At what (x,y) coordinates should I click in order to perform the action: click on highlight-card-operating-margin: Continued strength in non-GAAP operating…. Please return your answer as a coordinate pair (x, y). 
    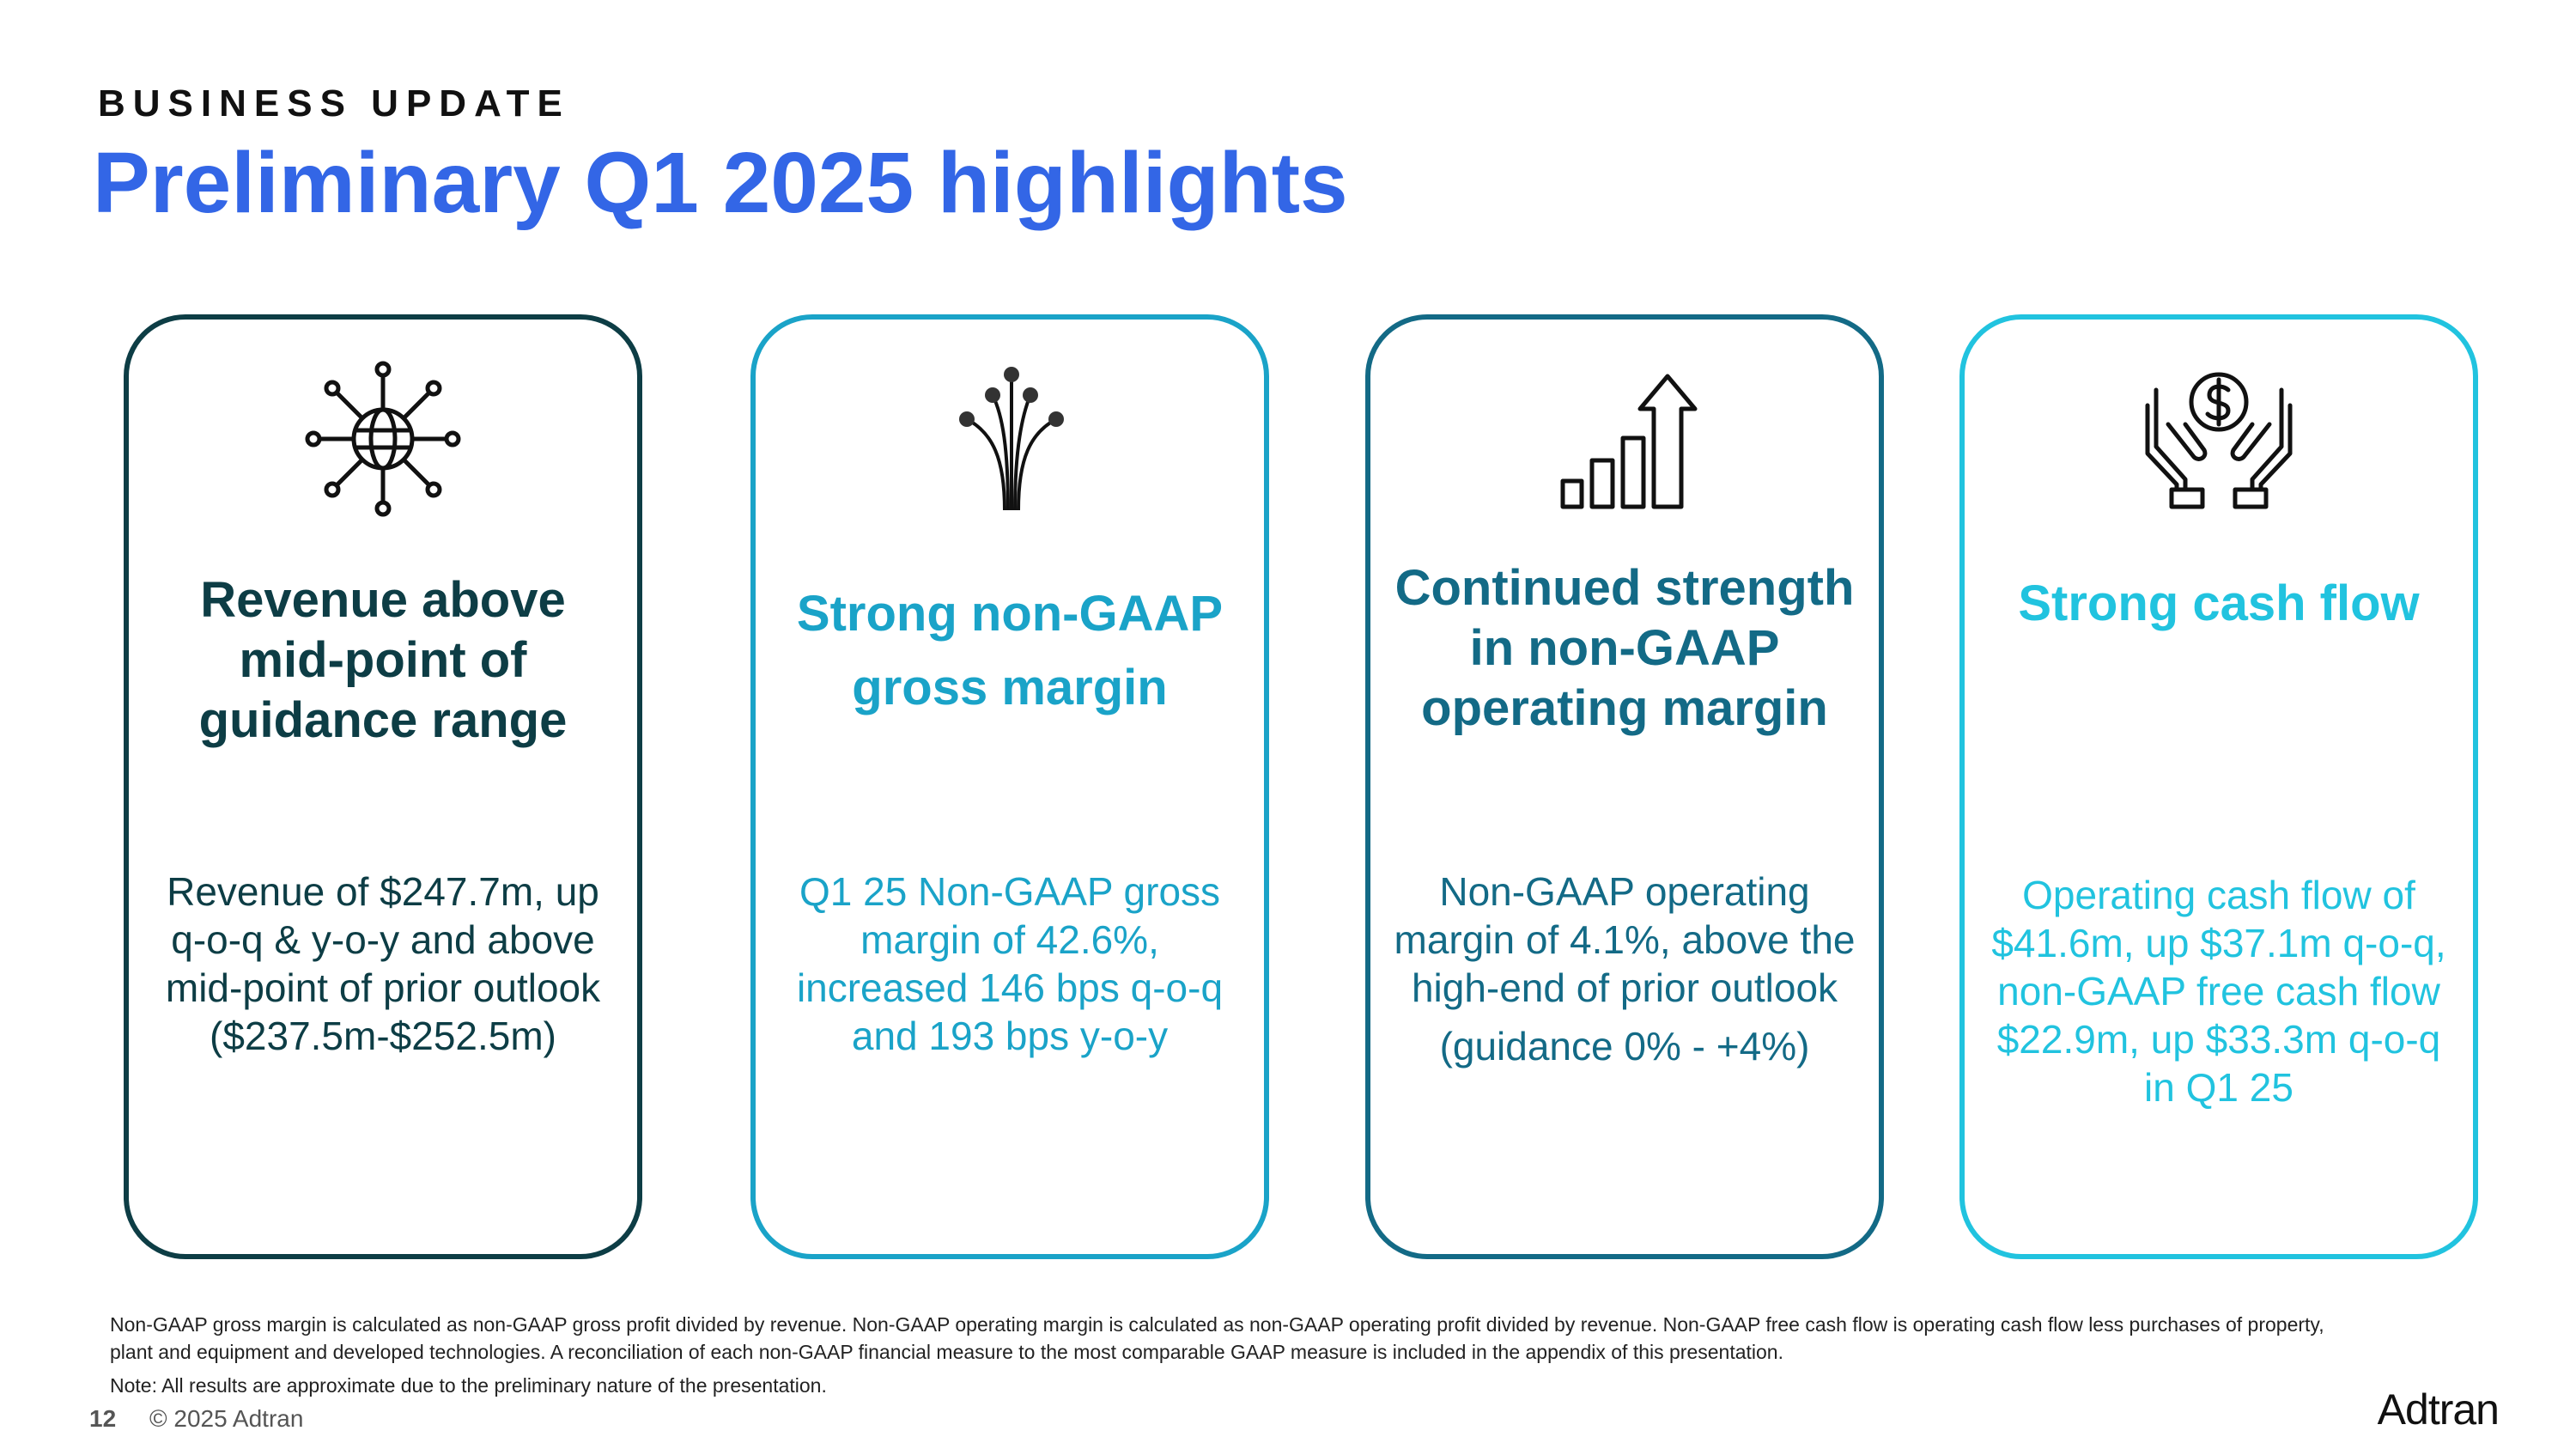
    Looking at the image, I should click on (1624, 786).